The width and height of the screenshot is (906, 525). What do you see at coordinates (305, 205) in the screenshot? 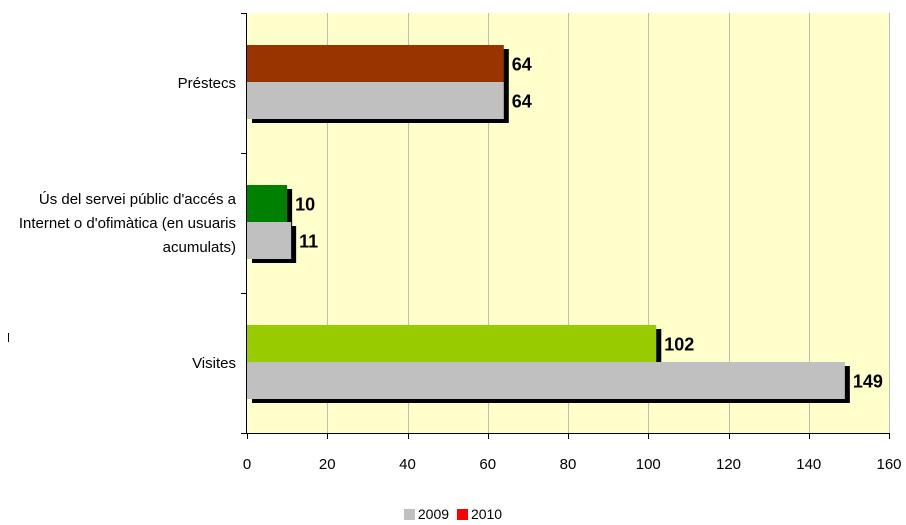
I see `data-label-2010: 10` at bounding box center [305, 205].